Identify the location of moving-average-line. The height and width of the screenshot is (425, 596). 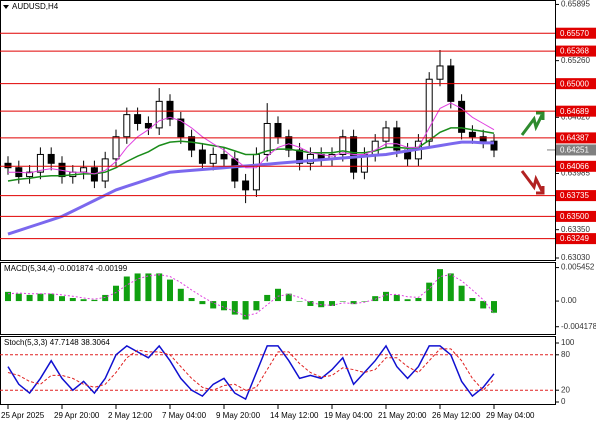
(251, 138).